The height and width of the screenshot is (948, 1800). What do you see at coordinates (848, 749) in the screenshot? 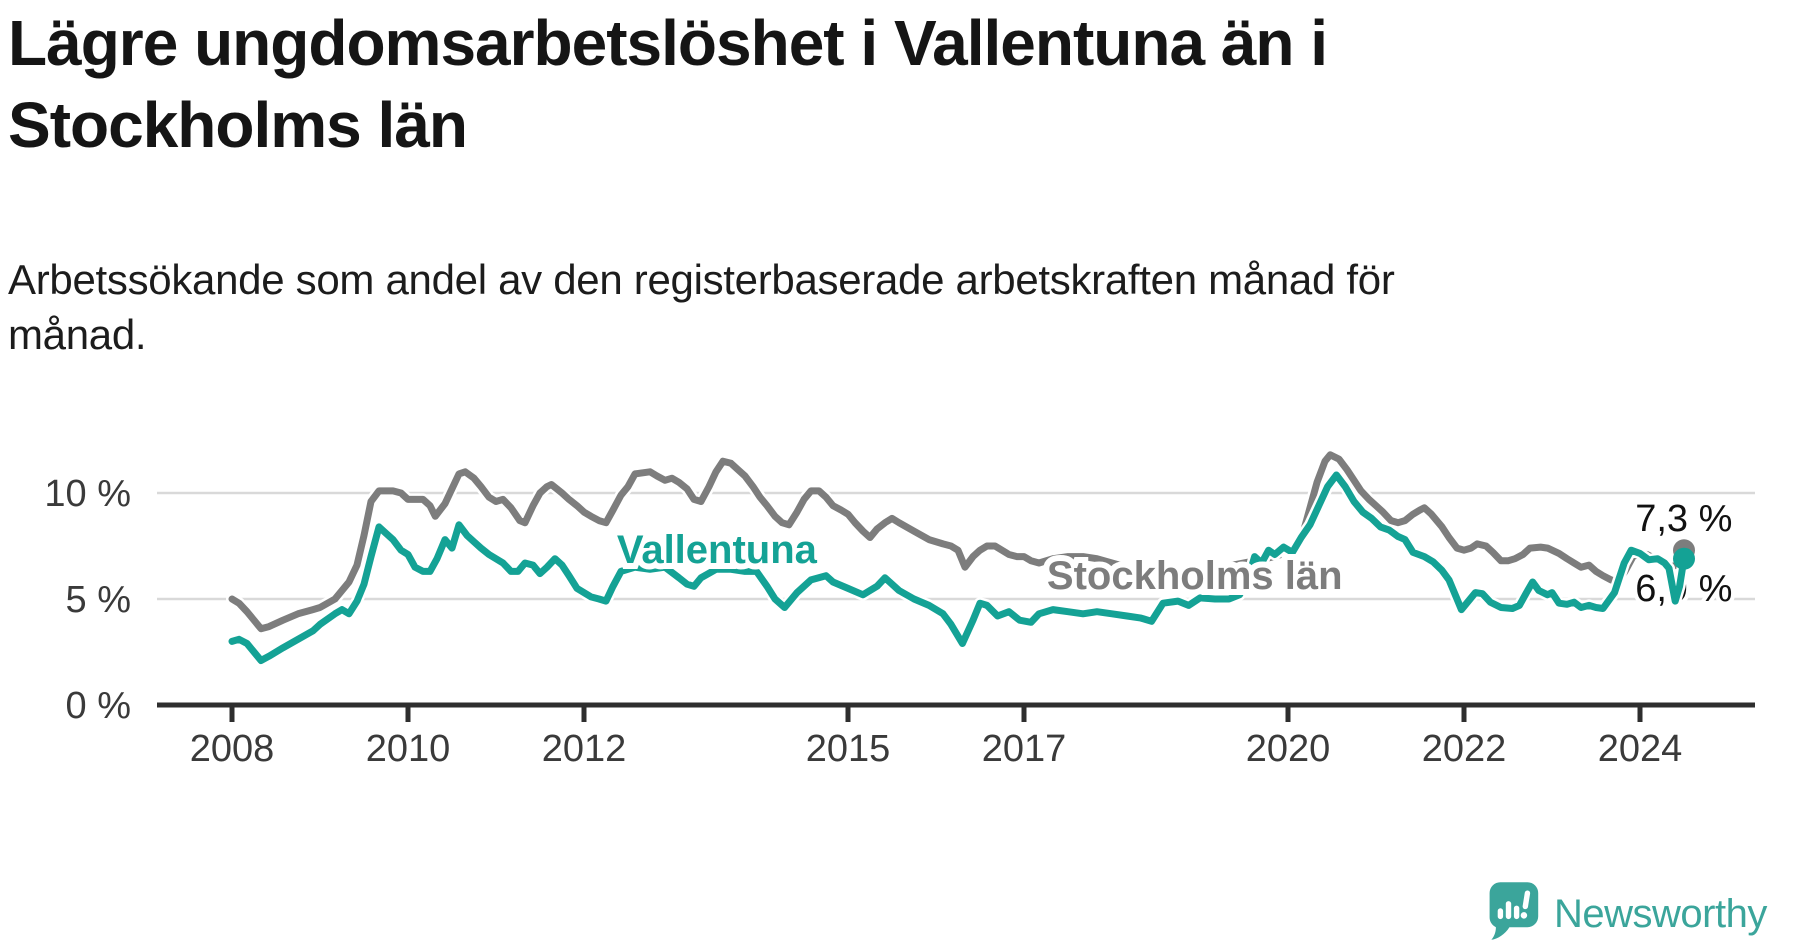
I see `x-tick-label-2015: 2015` at bounding box center [848, 749].